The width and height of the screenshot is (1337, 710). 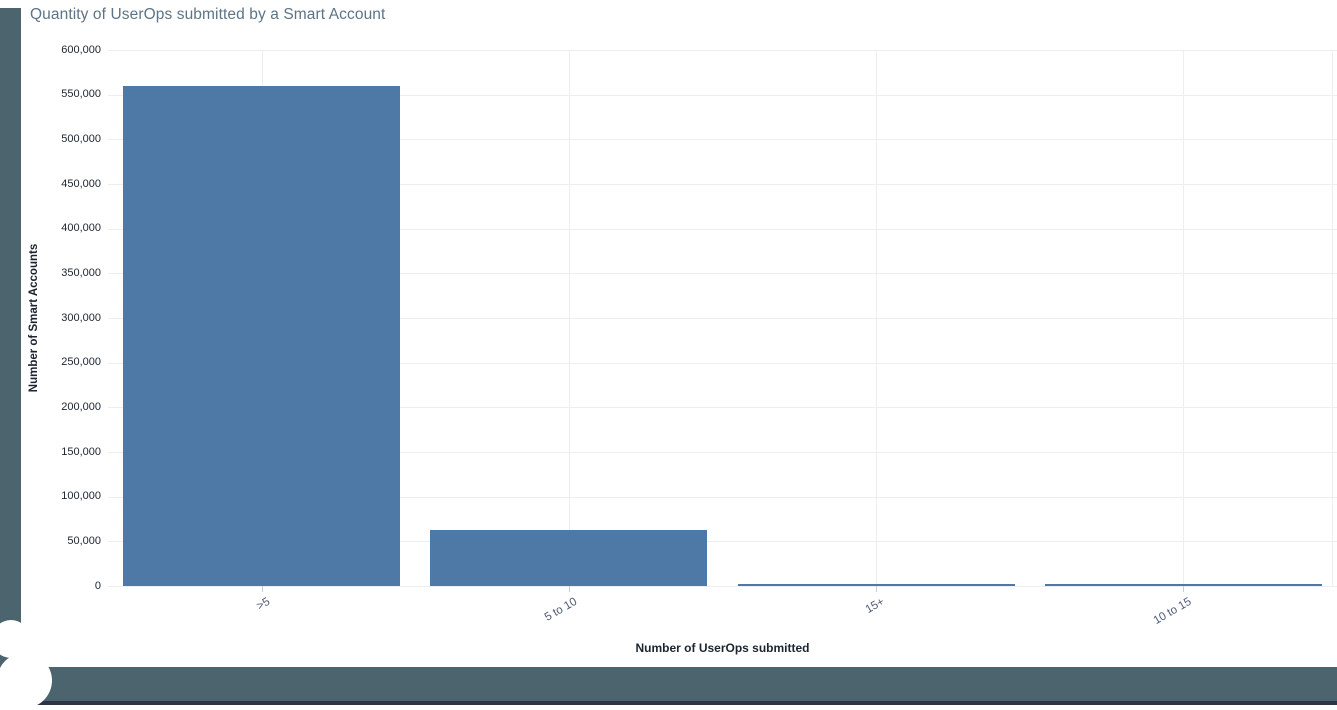 I want to click on x-tick-label: 15+, so click(x=875, y=605).